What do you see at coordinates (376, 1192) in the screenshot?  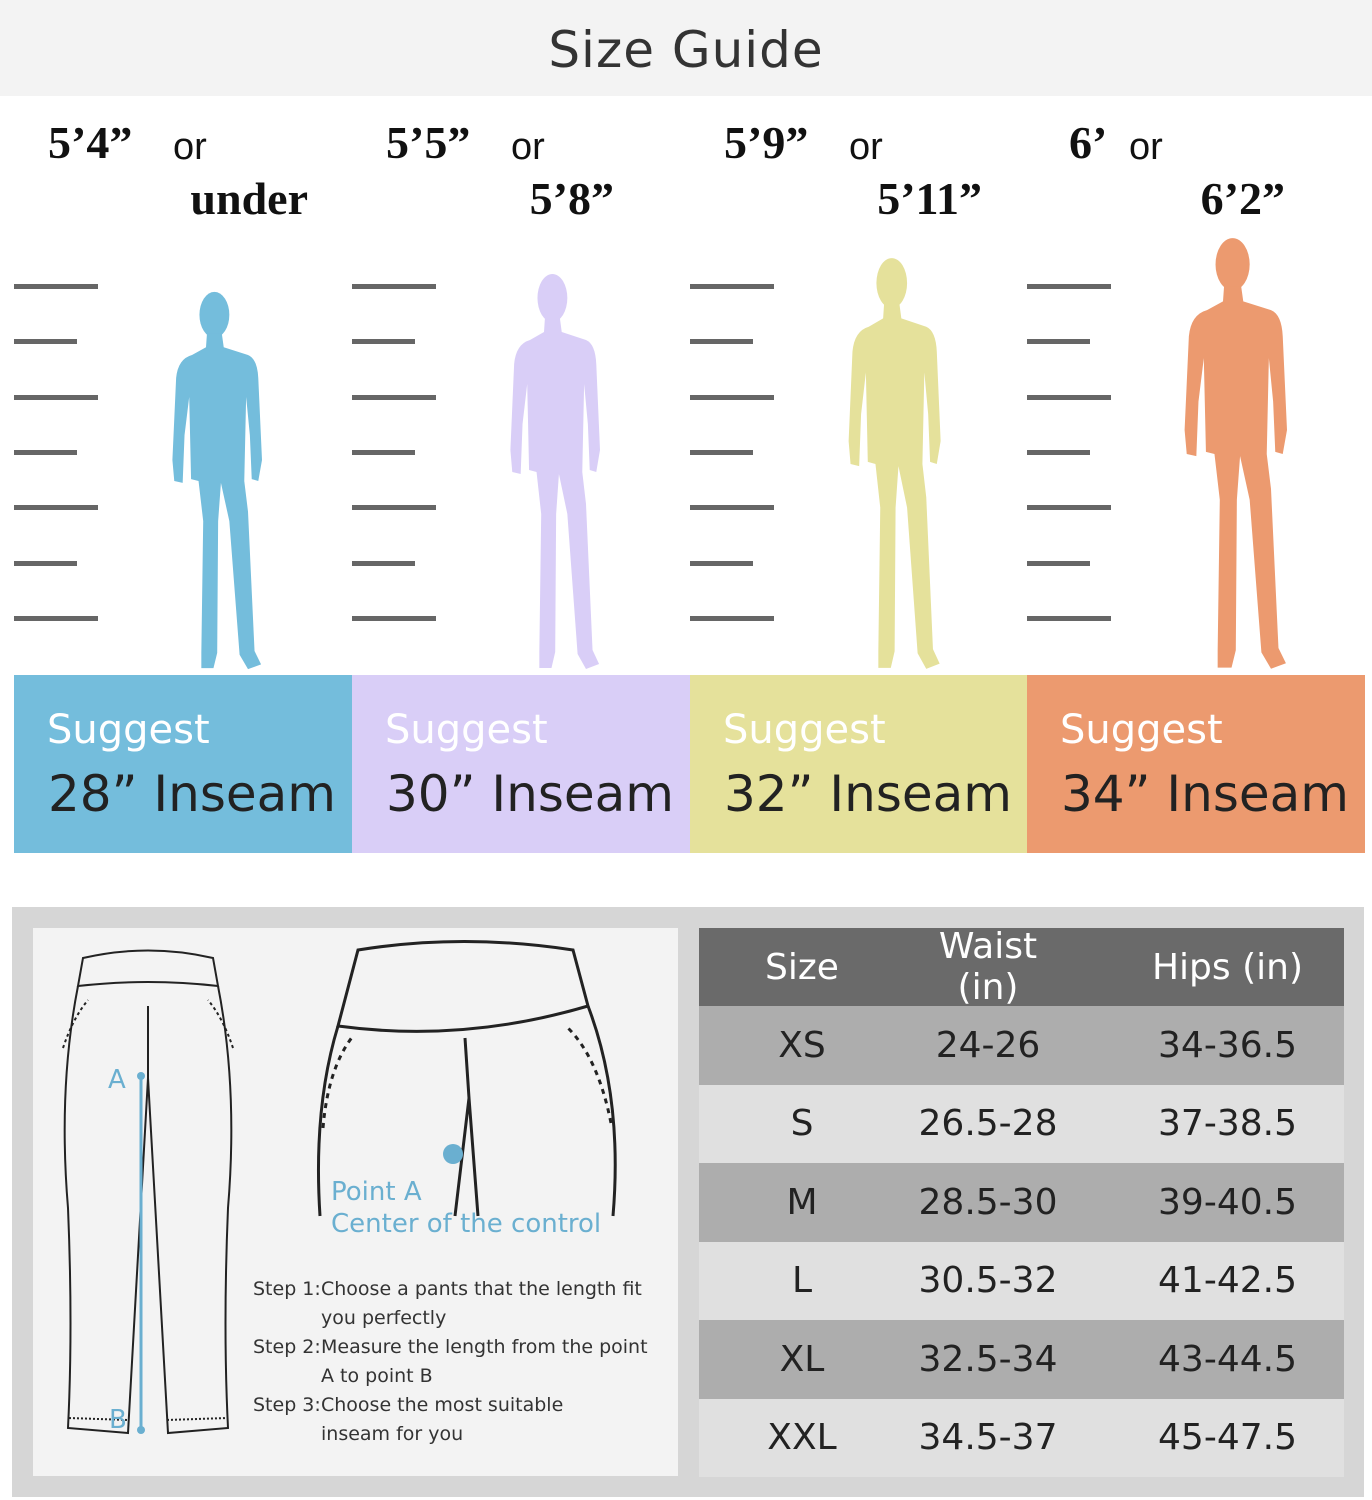 I see `point-a-title: Point A` at bounding box center [376, 1192].